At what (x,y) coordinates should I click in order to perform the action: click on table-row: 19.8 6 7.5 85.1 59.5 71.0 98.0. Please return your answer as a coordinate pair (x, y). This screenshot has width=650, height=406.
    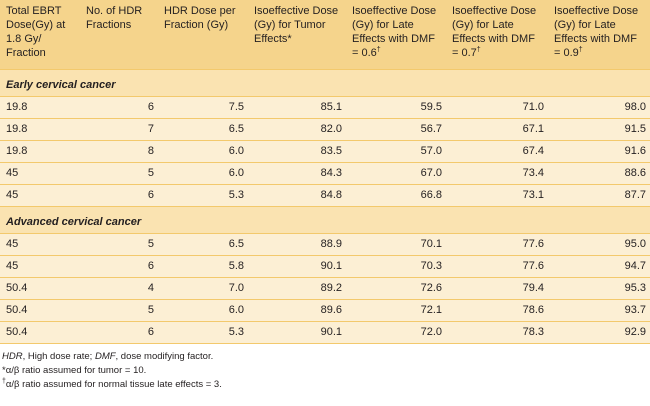
    Looking at the image, I should click on (325, 106).